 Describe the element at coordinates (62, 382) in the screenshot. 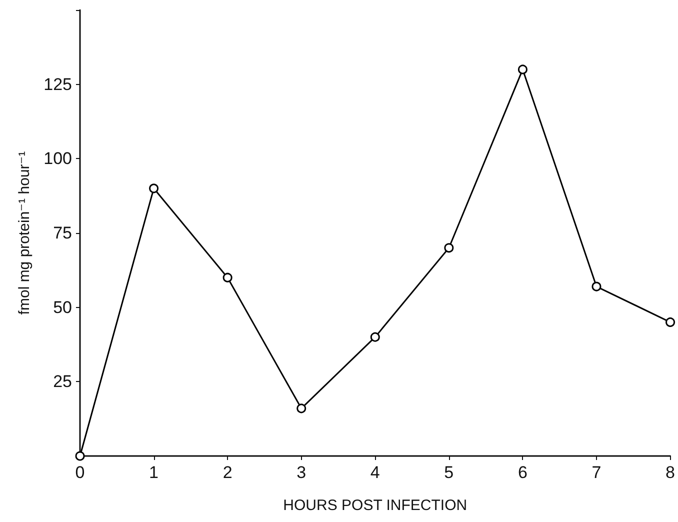

I see `y-tick-label: 25` at that location.